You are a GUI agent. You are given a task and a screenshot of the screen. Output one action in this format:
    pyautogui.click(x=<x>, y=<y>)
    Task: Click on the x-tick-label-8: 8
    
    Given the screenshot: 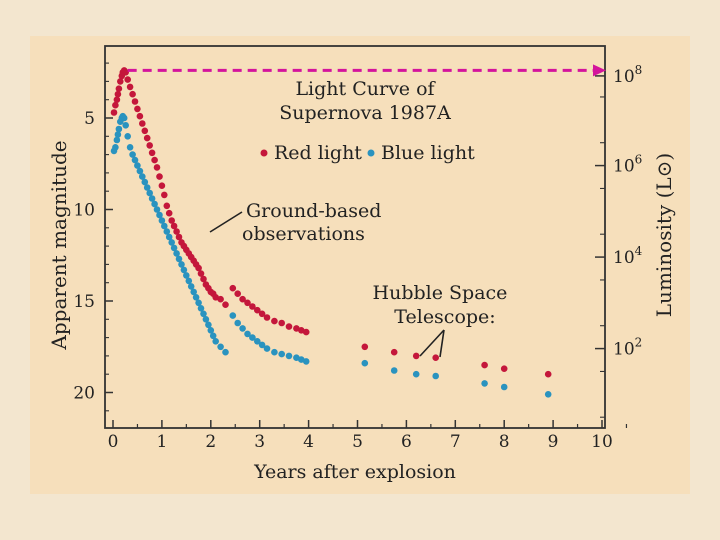 What is the action you would take?
    pyautogui.click(x=504, y=442)
    